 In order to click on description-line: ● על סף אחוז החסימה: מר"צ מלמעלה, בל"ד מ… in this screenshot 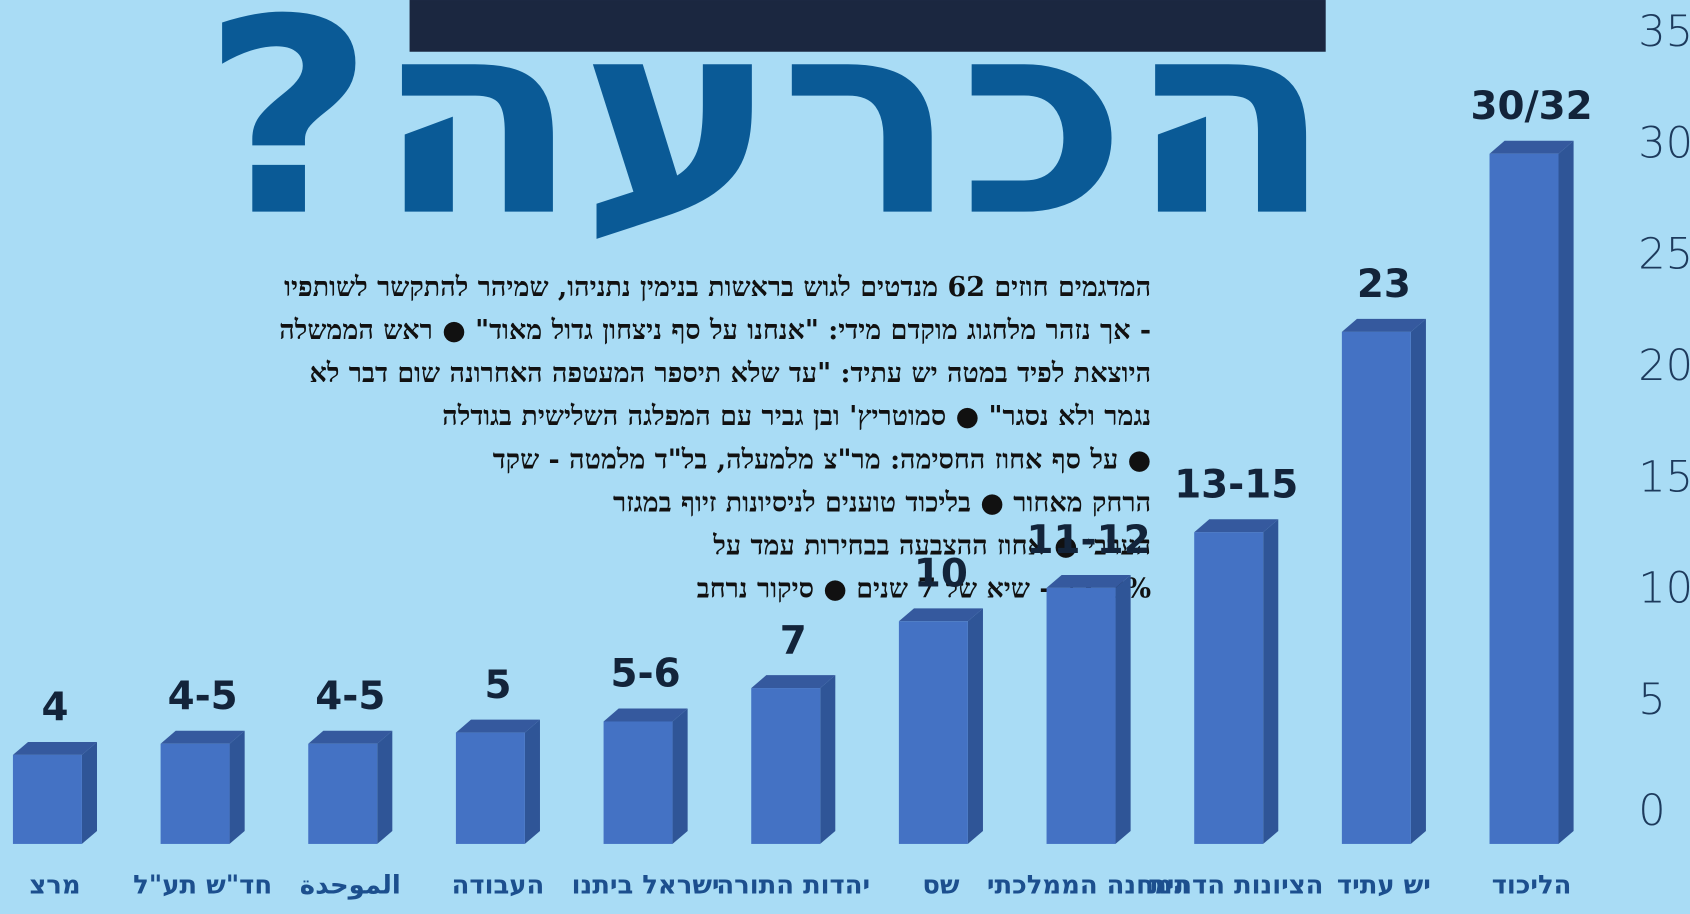, I will do `click(822, 459)`.